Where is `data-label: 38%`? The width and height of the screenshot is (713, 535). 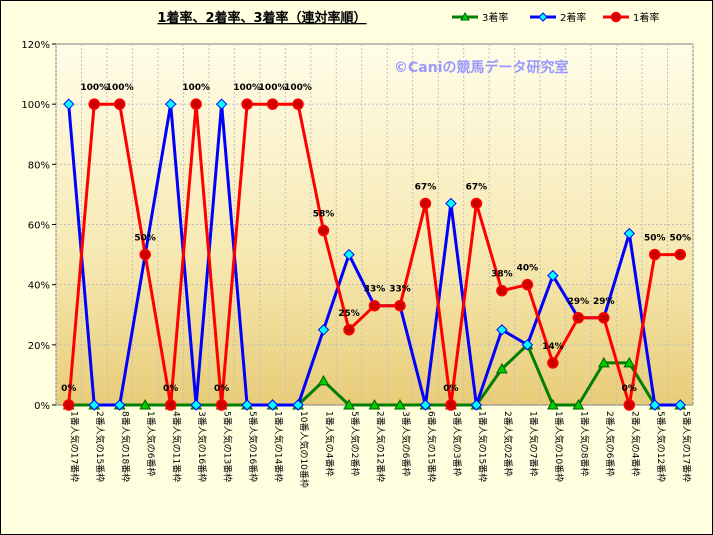 data-label: 38% is located at coordinates (502, 275).